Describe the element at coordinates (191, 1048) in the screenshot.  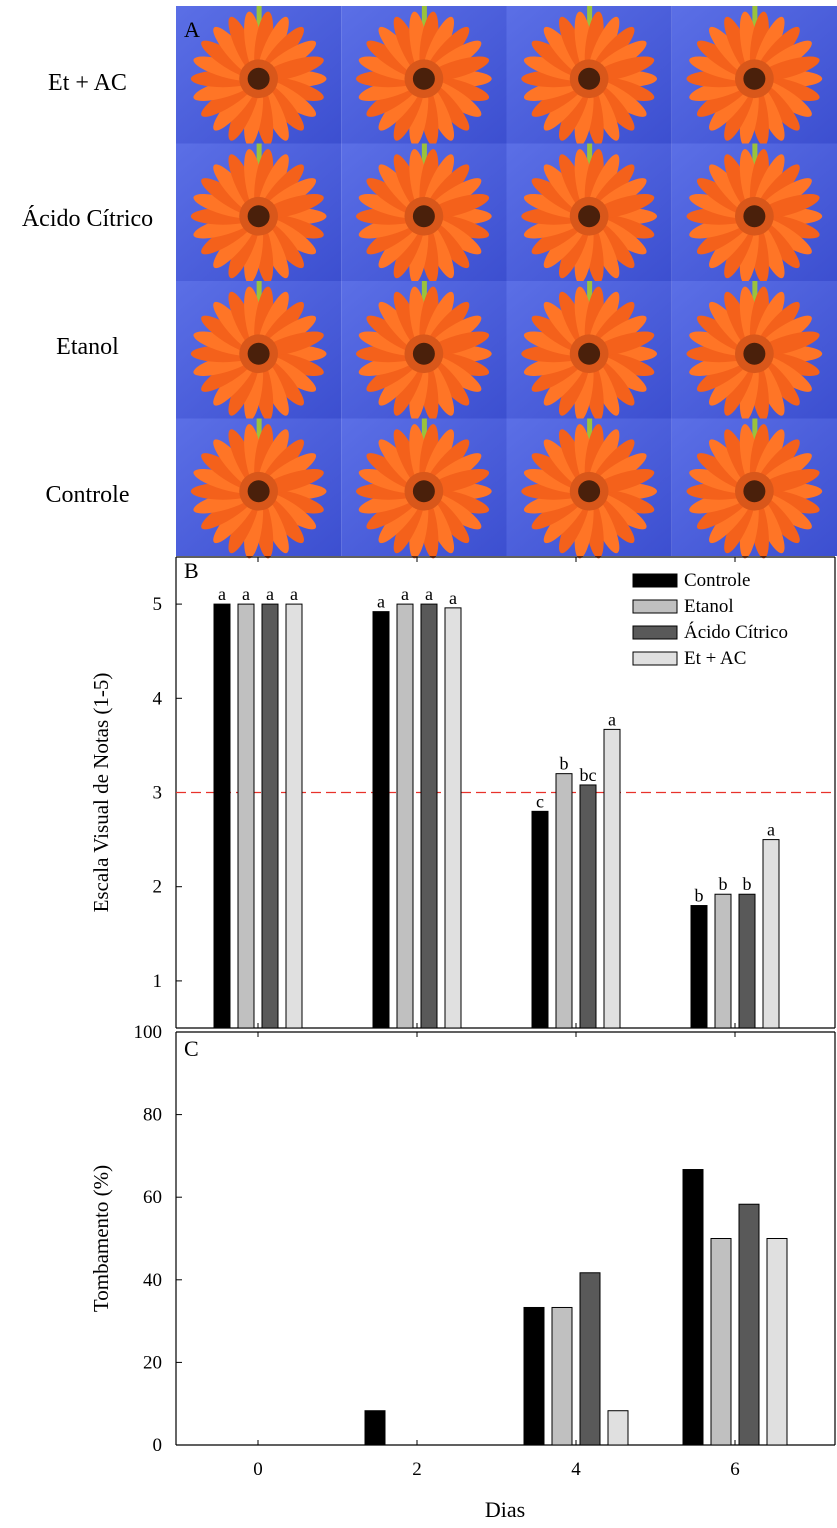
I see `panel-c-letter: C` at that location.